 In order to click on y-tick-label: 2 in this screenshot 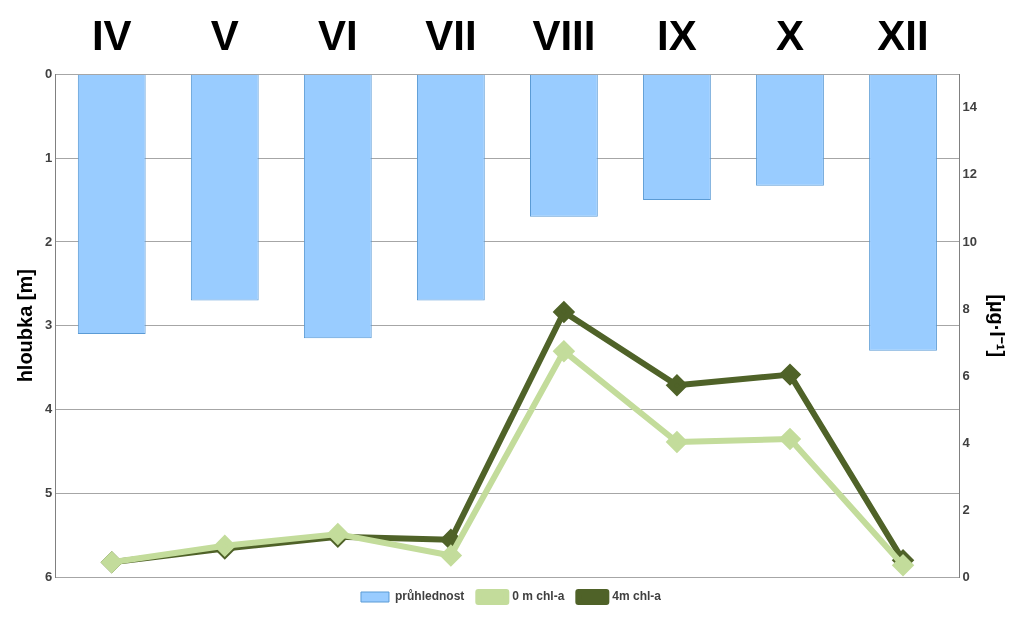, I will do `click(49, 241)`.